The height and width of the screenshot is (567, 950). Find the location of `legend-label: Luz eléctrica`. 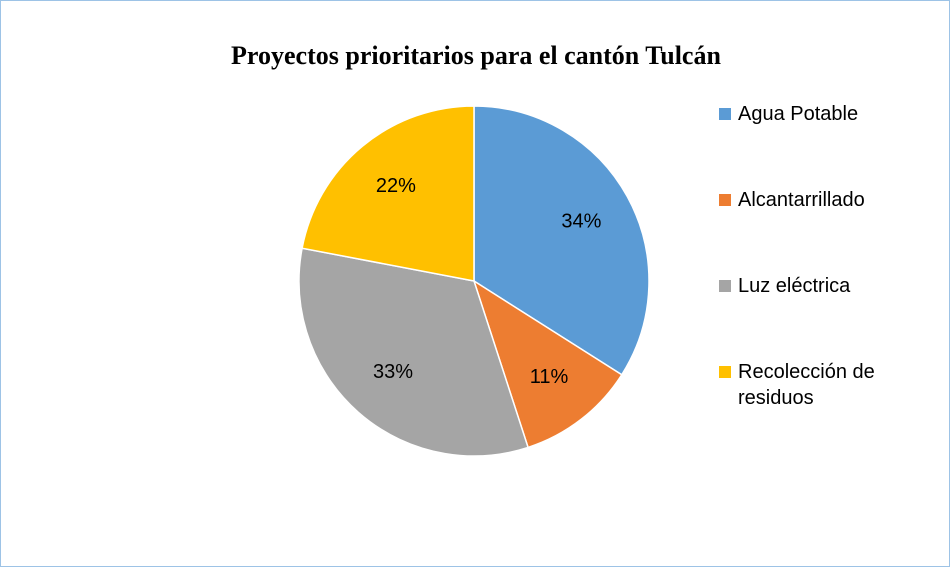

legend-label: Luz eléctrica is located at coordinates (794, 286).